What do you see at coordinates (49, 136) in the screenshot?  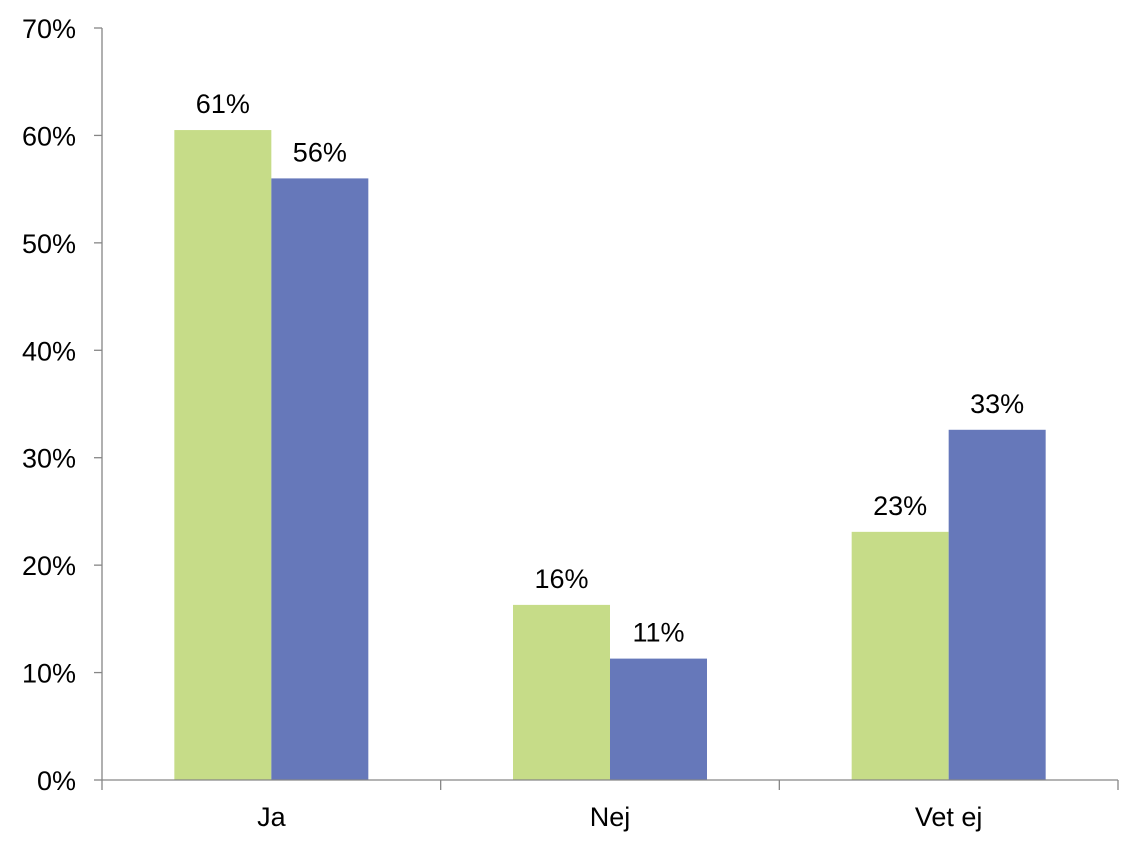 I see `y-tick-label: 60%` at bounding box center [49, 136].